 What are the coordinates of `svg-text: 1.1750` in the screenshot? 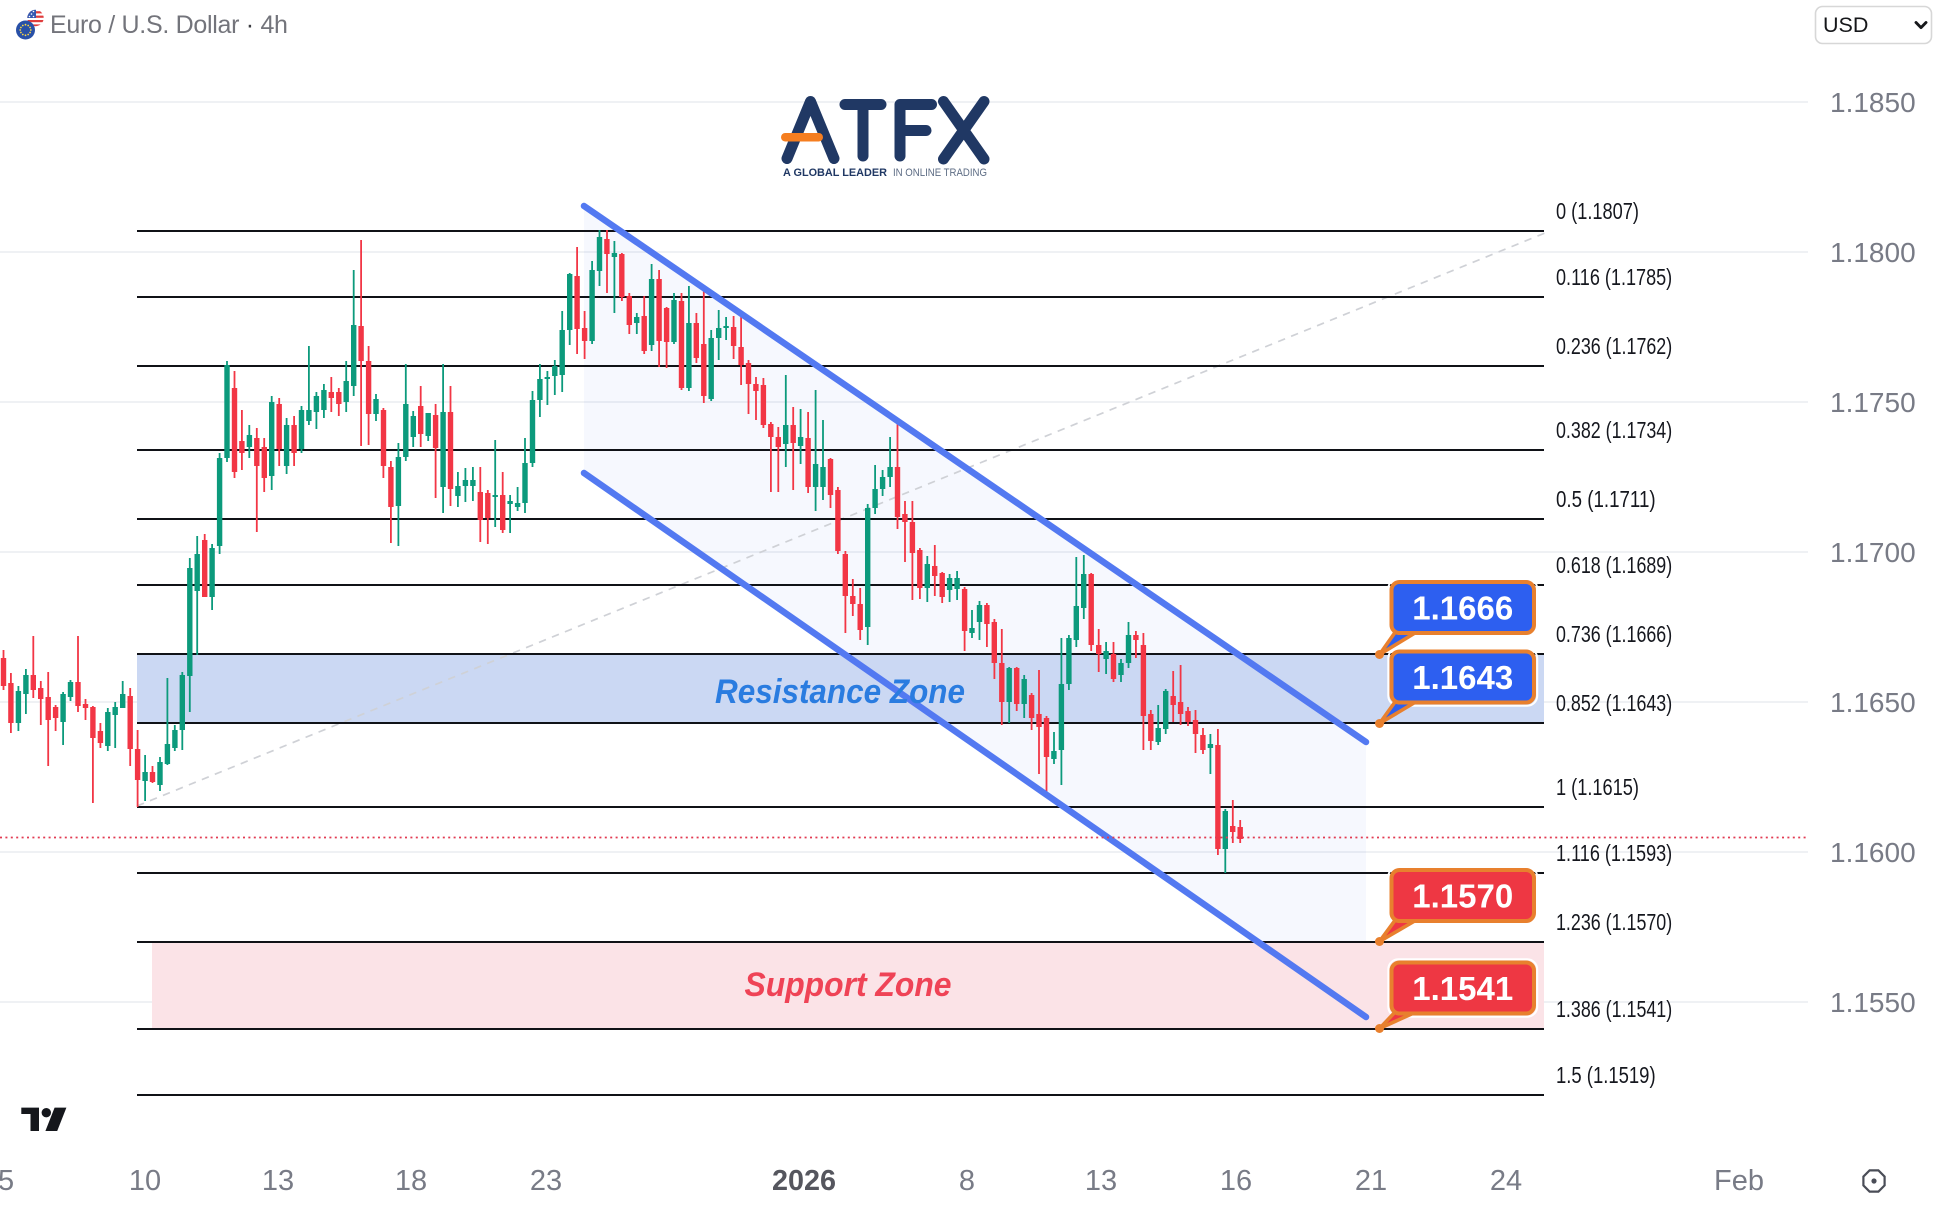 It's located at (1873, 402).